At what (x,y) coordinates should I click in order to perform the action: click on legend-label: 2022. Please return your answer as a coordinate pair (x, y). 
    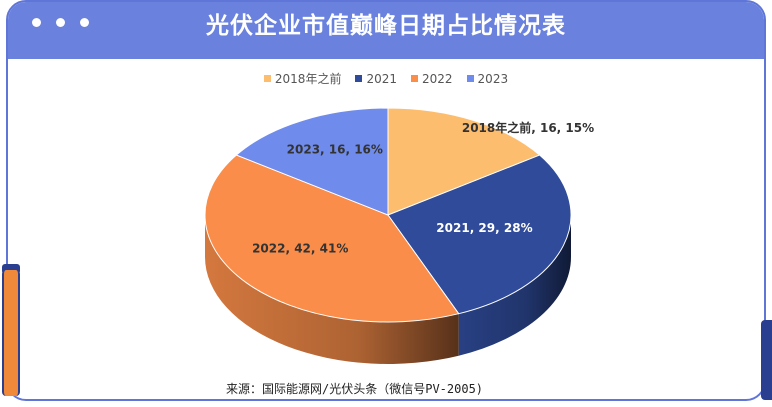
    Looking at the image, I should click on (437, 78).